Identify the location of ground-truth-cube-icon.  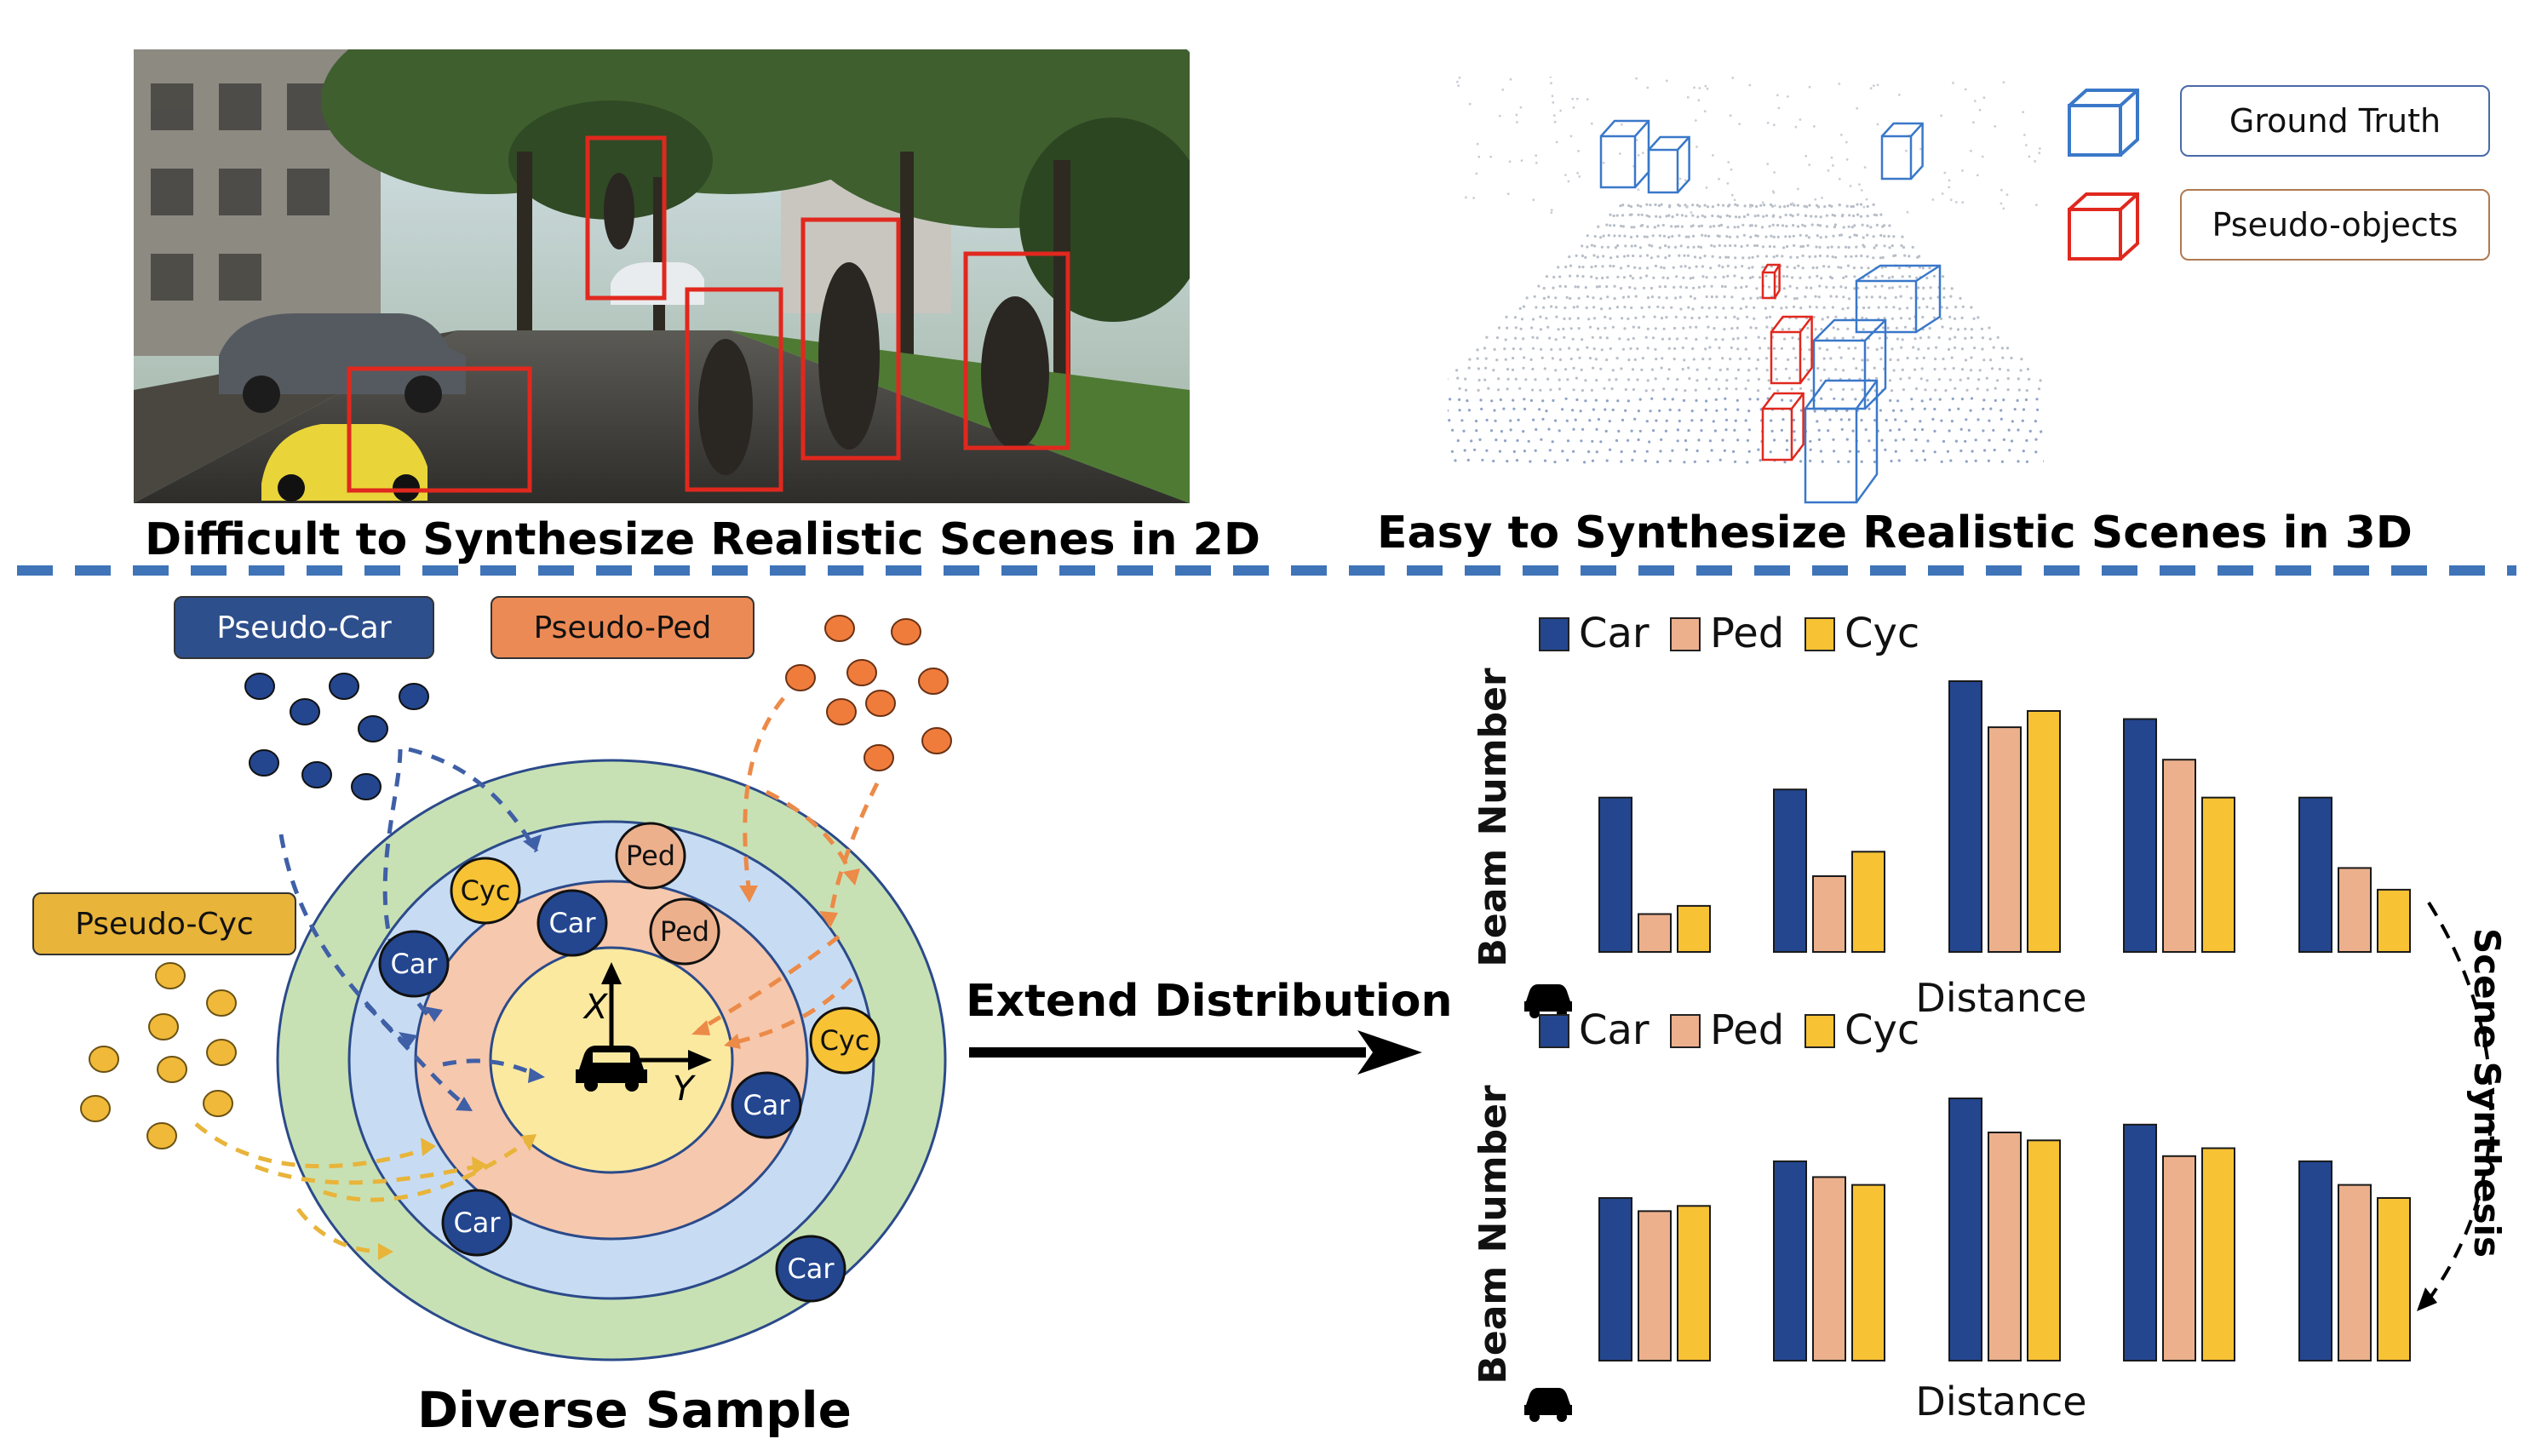
(2103, 123).